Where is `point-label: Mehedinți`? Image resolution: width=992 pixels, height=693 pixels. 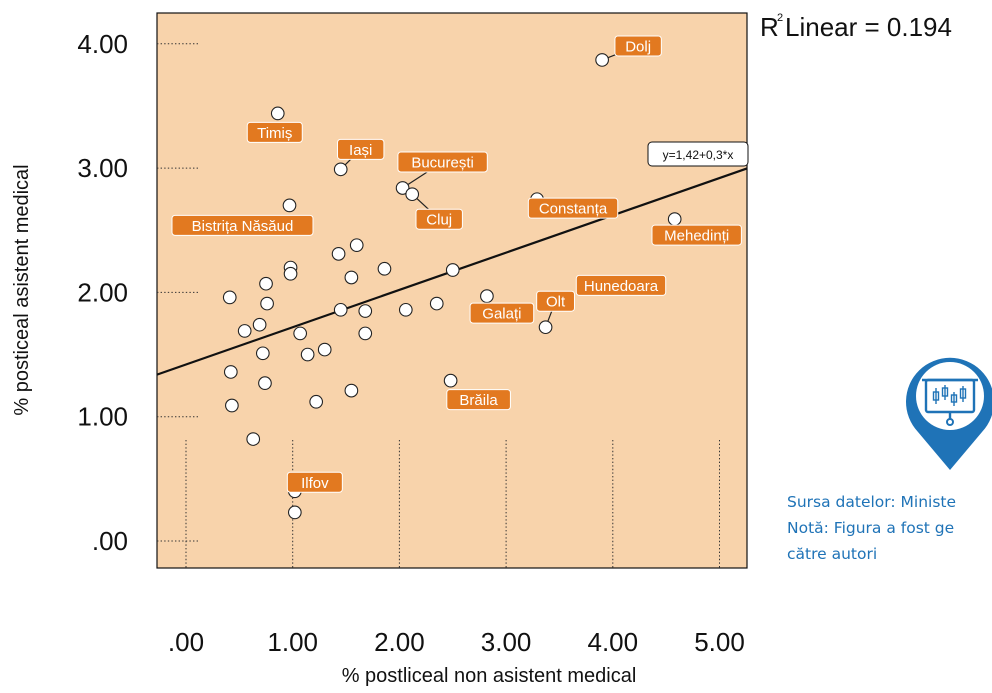 point-label: Mehedinți is located at coordinates (696, 235).